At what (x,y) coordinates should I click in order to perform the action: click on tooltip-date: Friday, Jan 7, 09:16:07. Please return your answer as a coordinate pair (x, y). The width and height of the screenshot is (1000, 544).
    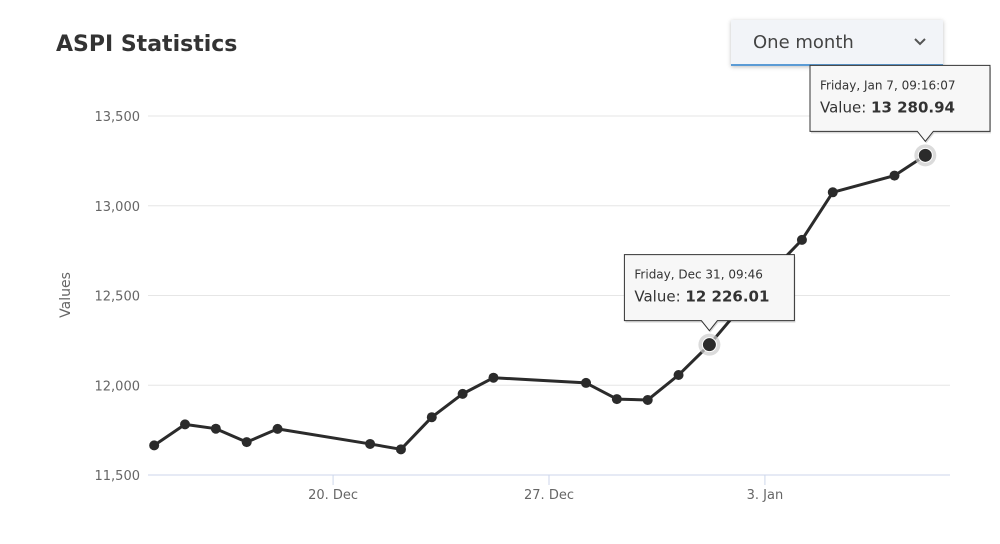
    Looking at the image, I should click on (887, 85).